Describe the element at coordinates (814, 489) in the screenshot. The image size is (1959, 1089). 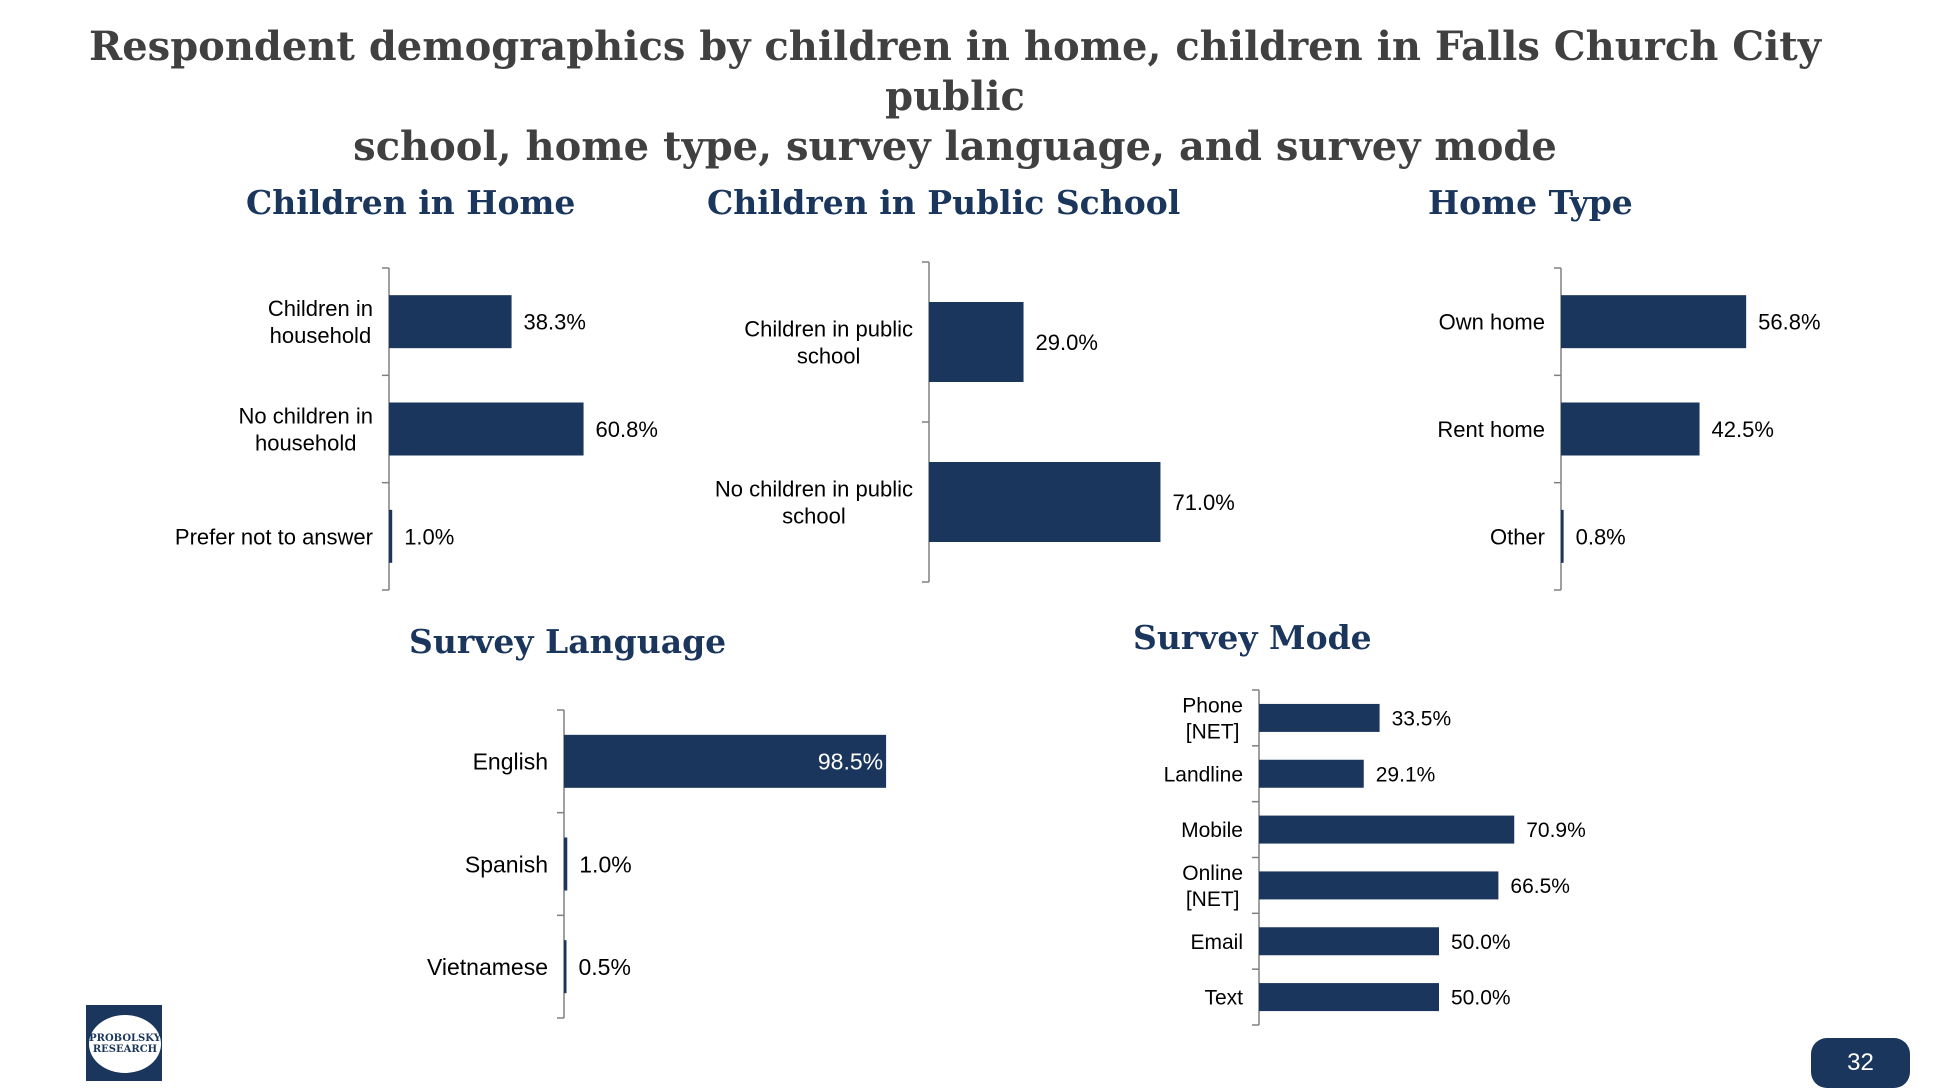
I see `chart-1-category-label: No children in public` at that location.